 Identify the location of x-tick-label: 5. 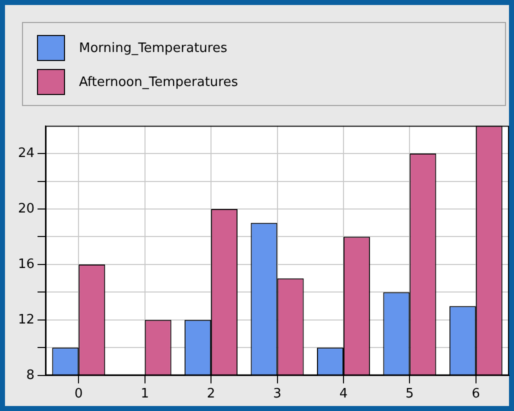
(410, 394).